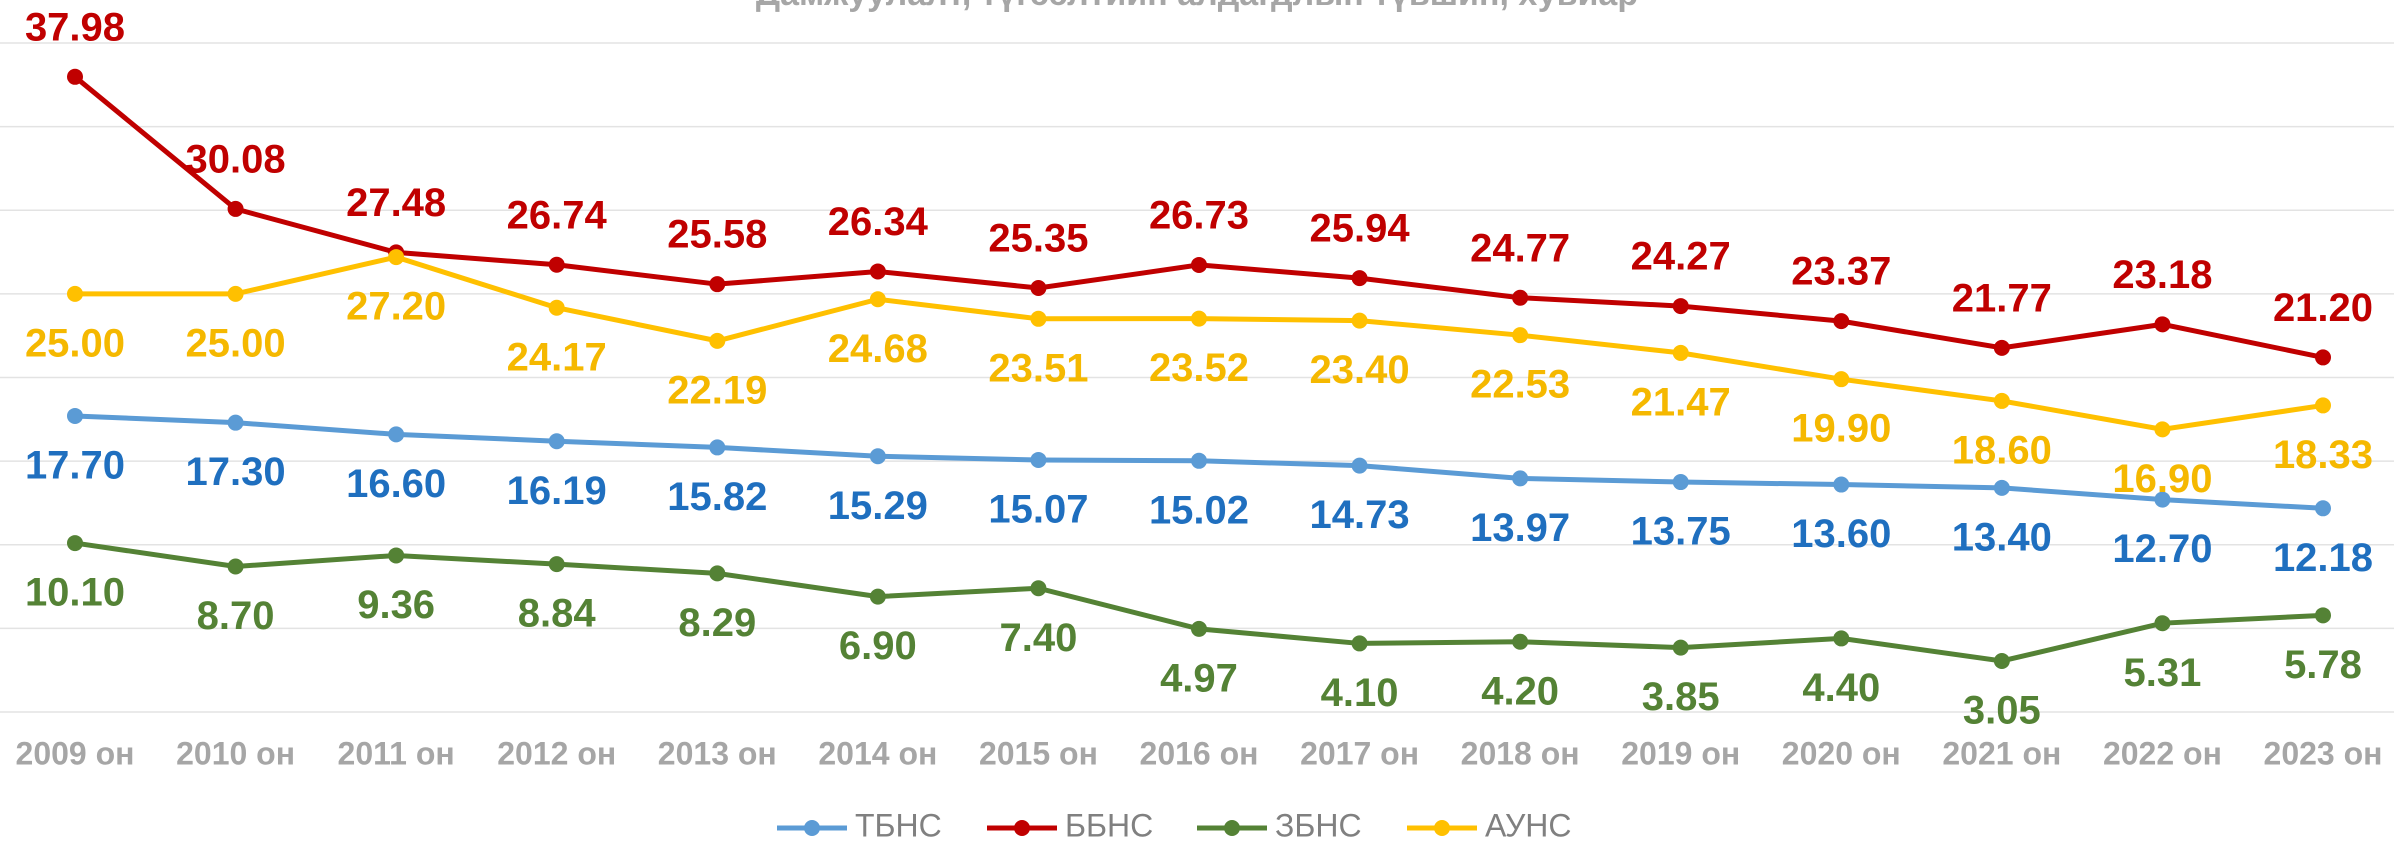 The height and width of the screenshot is (845, 2394). What do you see at coordinates (1038, 753) in the screenshot?
I see `x-tick-label: 2015 он` at bounding box center [1038, 753].